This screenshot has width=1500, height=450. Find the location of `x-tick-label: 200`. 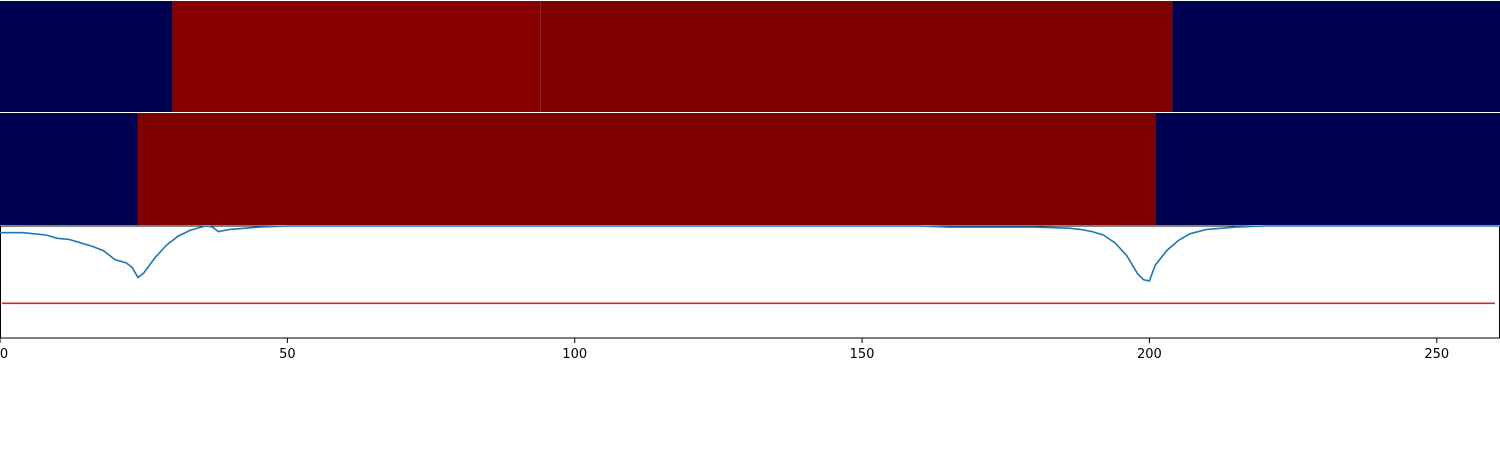

x-tick-label: 200 is located at coordinates (1149, 354).